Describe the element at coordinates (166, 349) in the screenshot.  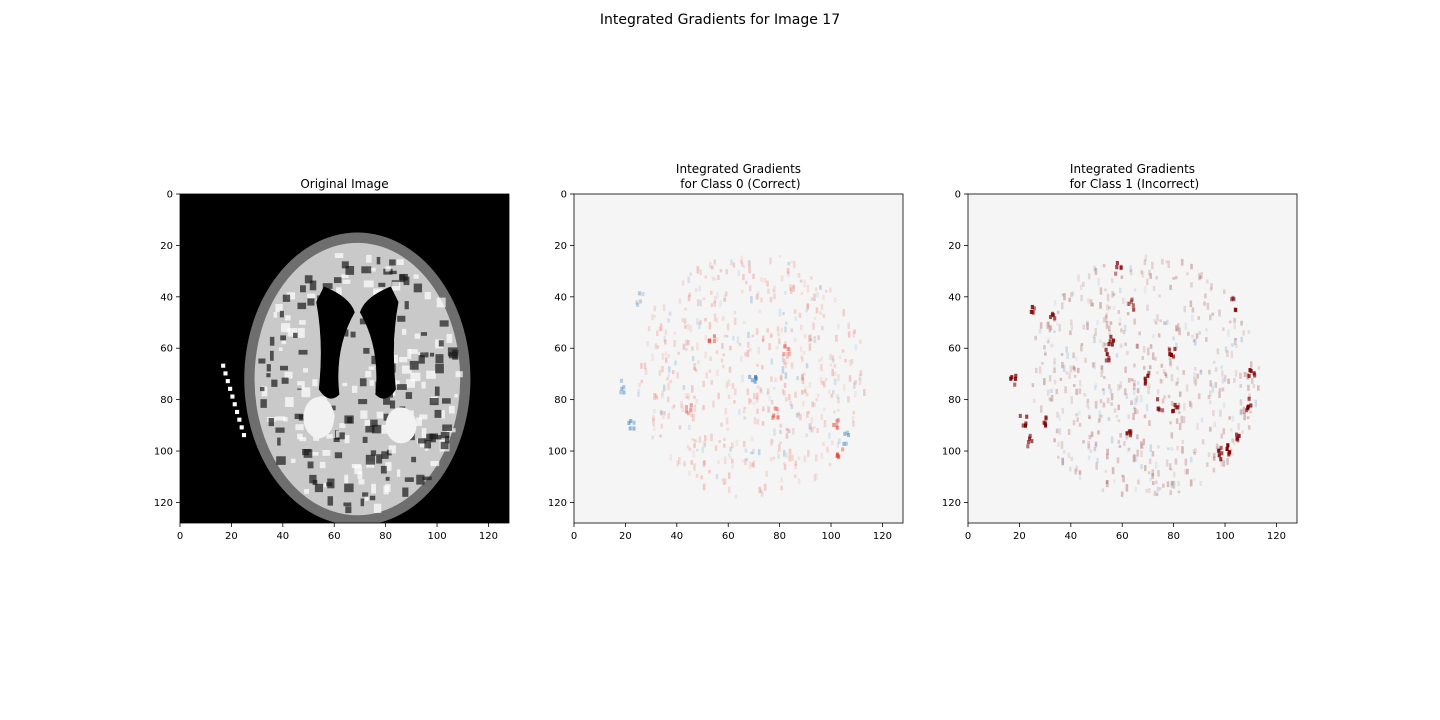
I see `y-tick-label: 60` at that location.